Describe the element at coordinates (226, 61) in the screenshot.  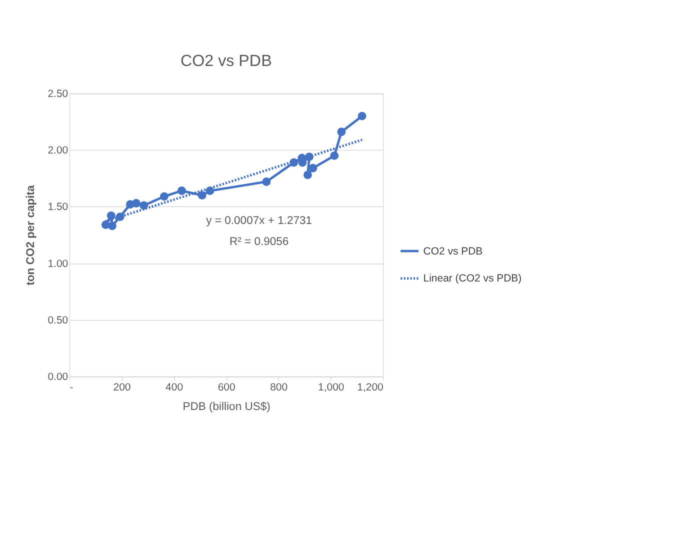
I see `chart-title: CO2 vs PDB` at that location.